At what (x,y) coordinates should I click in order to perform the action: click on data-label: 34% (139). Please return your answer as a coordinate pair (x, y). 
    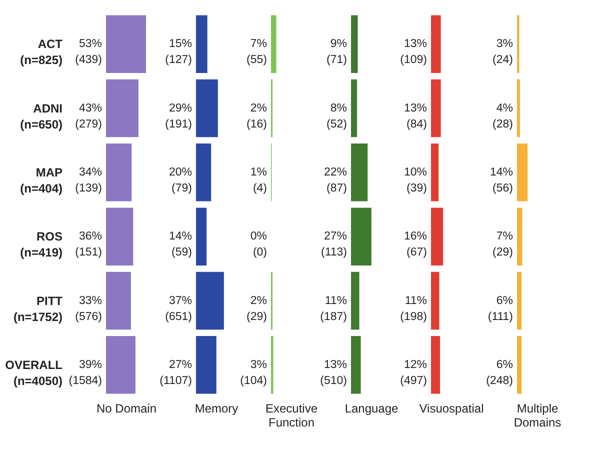
    Looking at the image, I should click on (88, 180).